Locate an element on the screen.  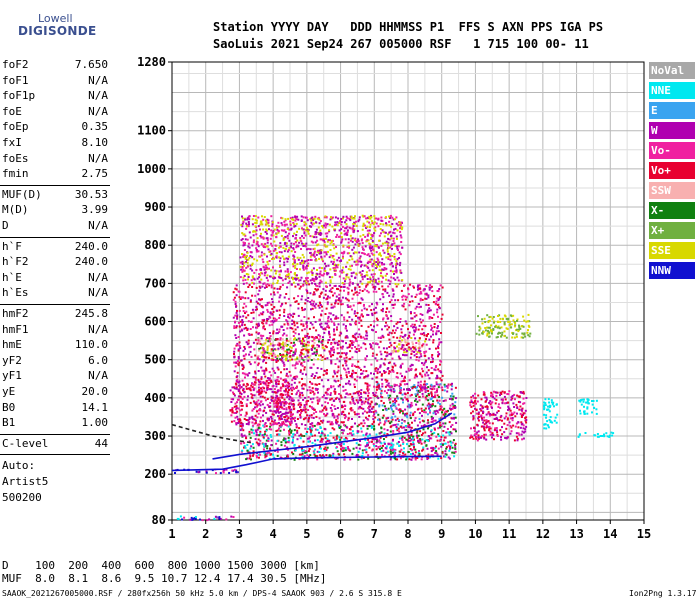
param-row: hmE 110.0 is located at coordinates (55, 345).